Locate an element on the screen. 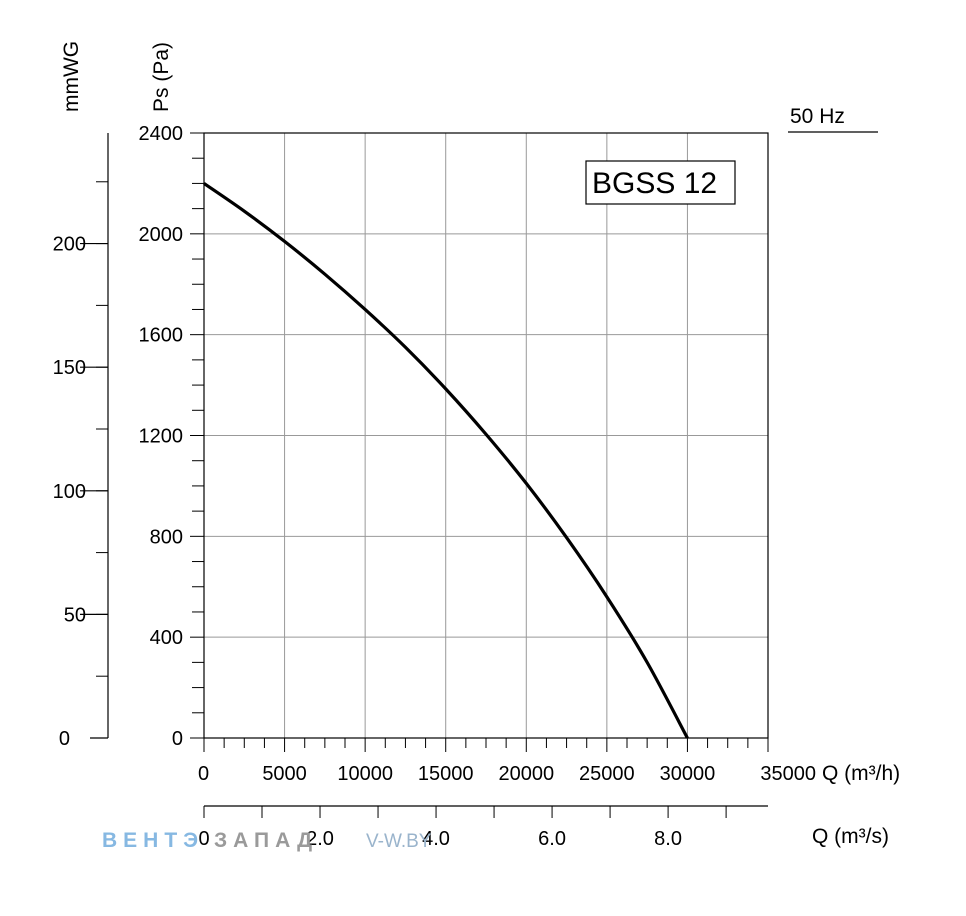 The image size is (966, 916). x-tick-label: 10000 is located at coordinates (365, 774).